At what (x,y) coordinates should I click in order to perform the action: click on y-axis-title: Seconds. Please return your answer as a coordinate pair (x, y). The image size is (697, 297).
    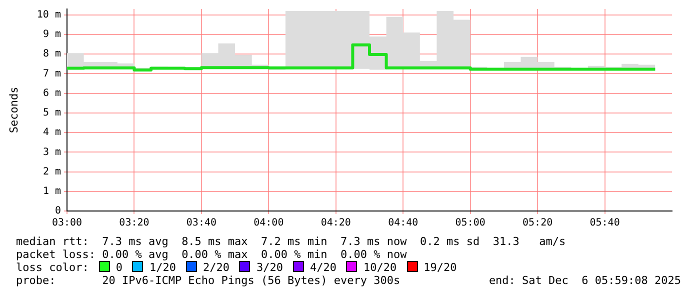
    Looking at the image, I should click on (13, 110).